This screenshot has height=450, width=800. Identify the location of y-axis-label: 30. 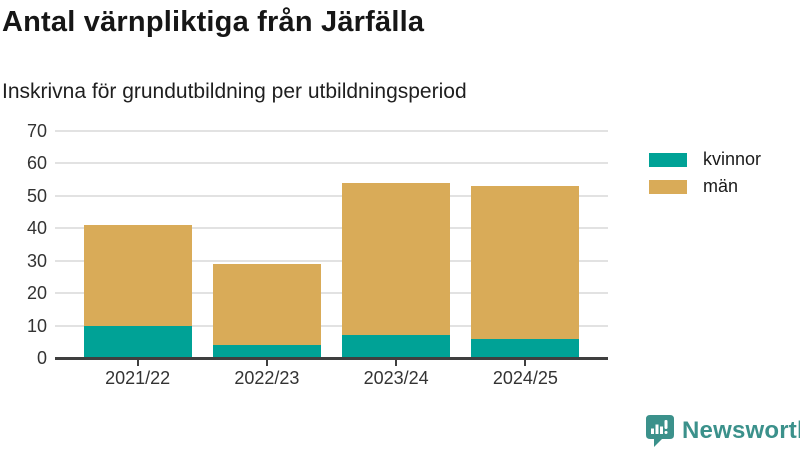
(36, 260).